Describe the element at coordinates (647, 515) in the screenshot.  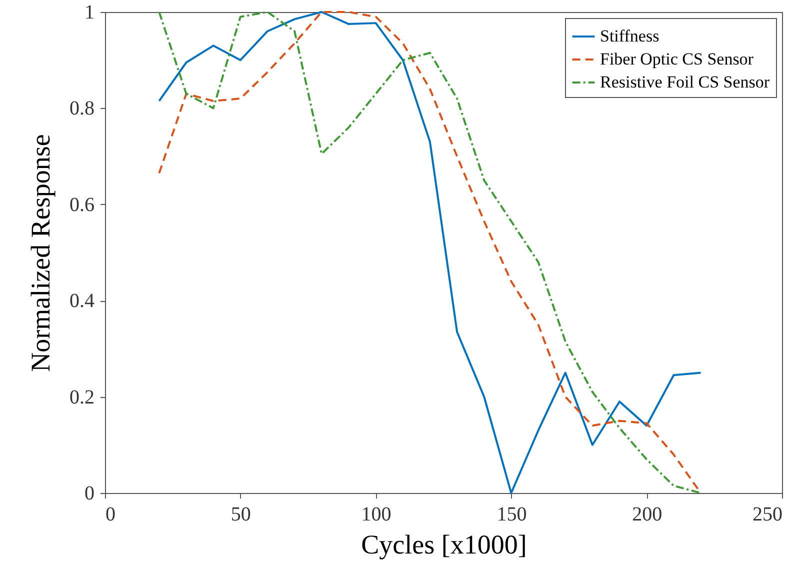
I see `x-tick-label: 200` at that location.